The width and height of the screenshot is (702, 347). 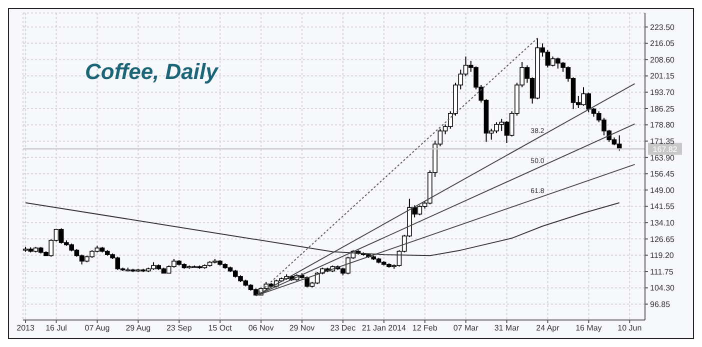 What do you see at coordinates (662, 255) in the screenshot?
I see `y-tick-label: 119.20` at bounding box center [662, 255].